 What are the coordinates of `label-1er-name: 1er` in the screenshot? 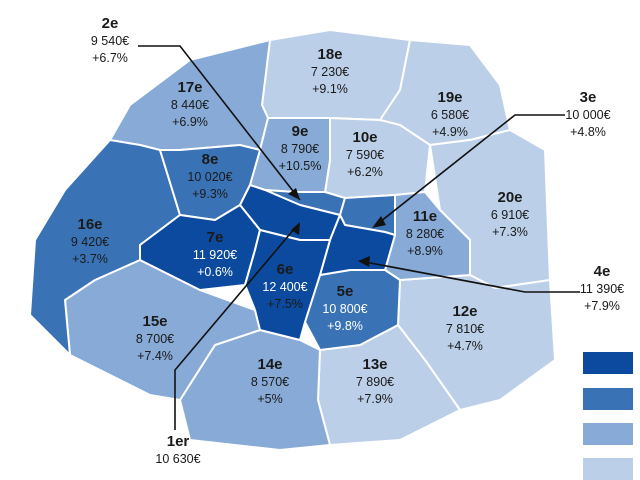 It's located at (178, 441).